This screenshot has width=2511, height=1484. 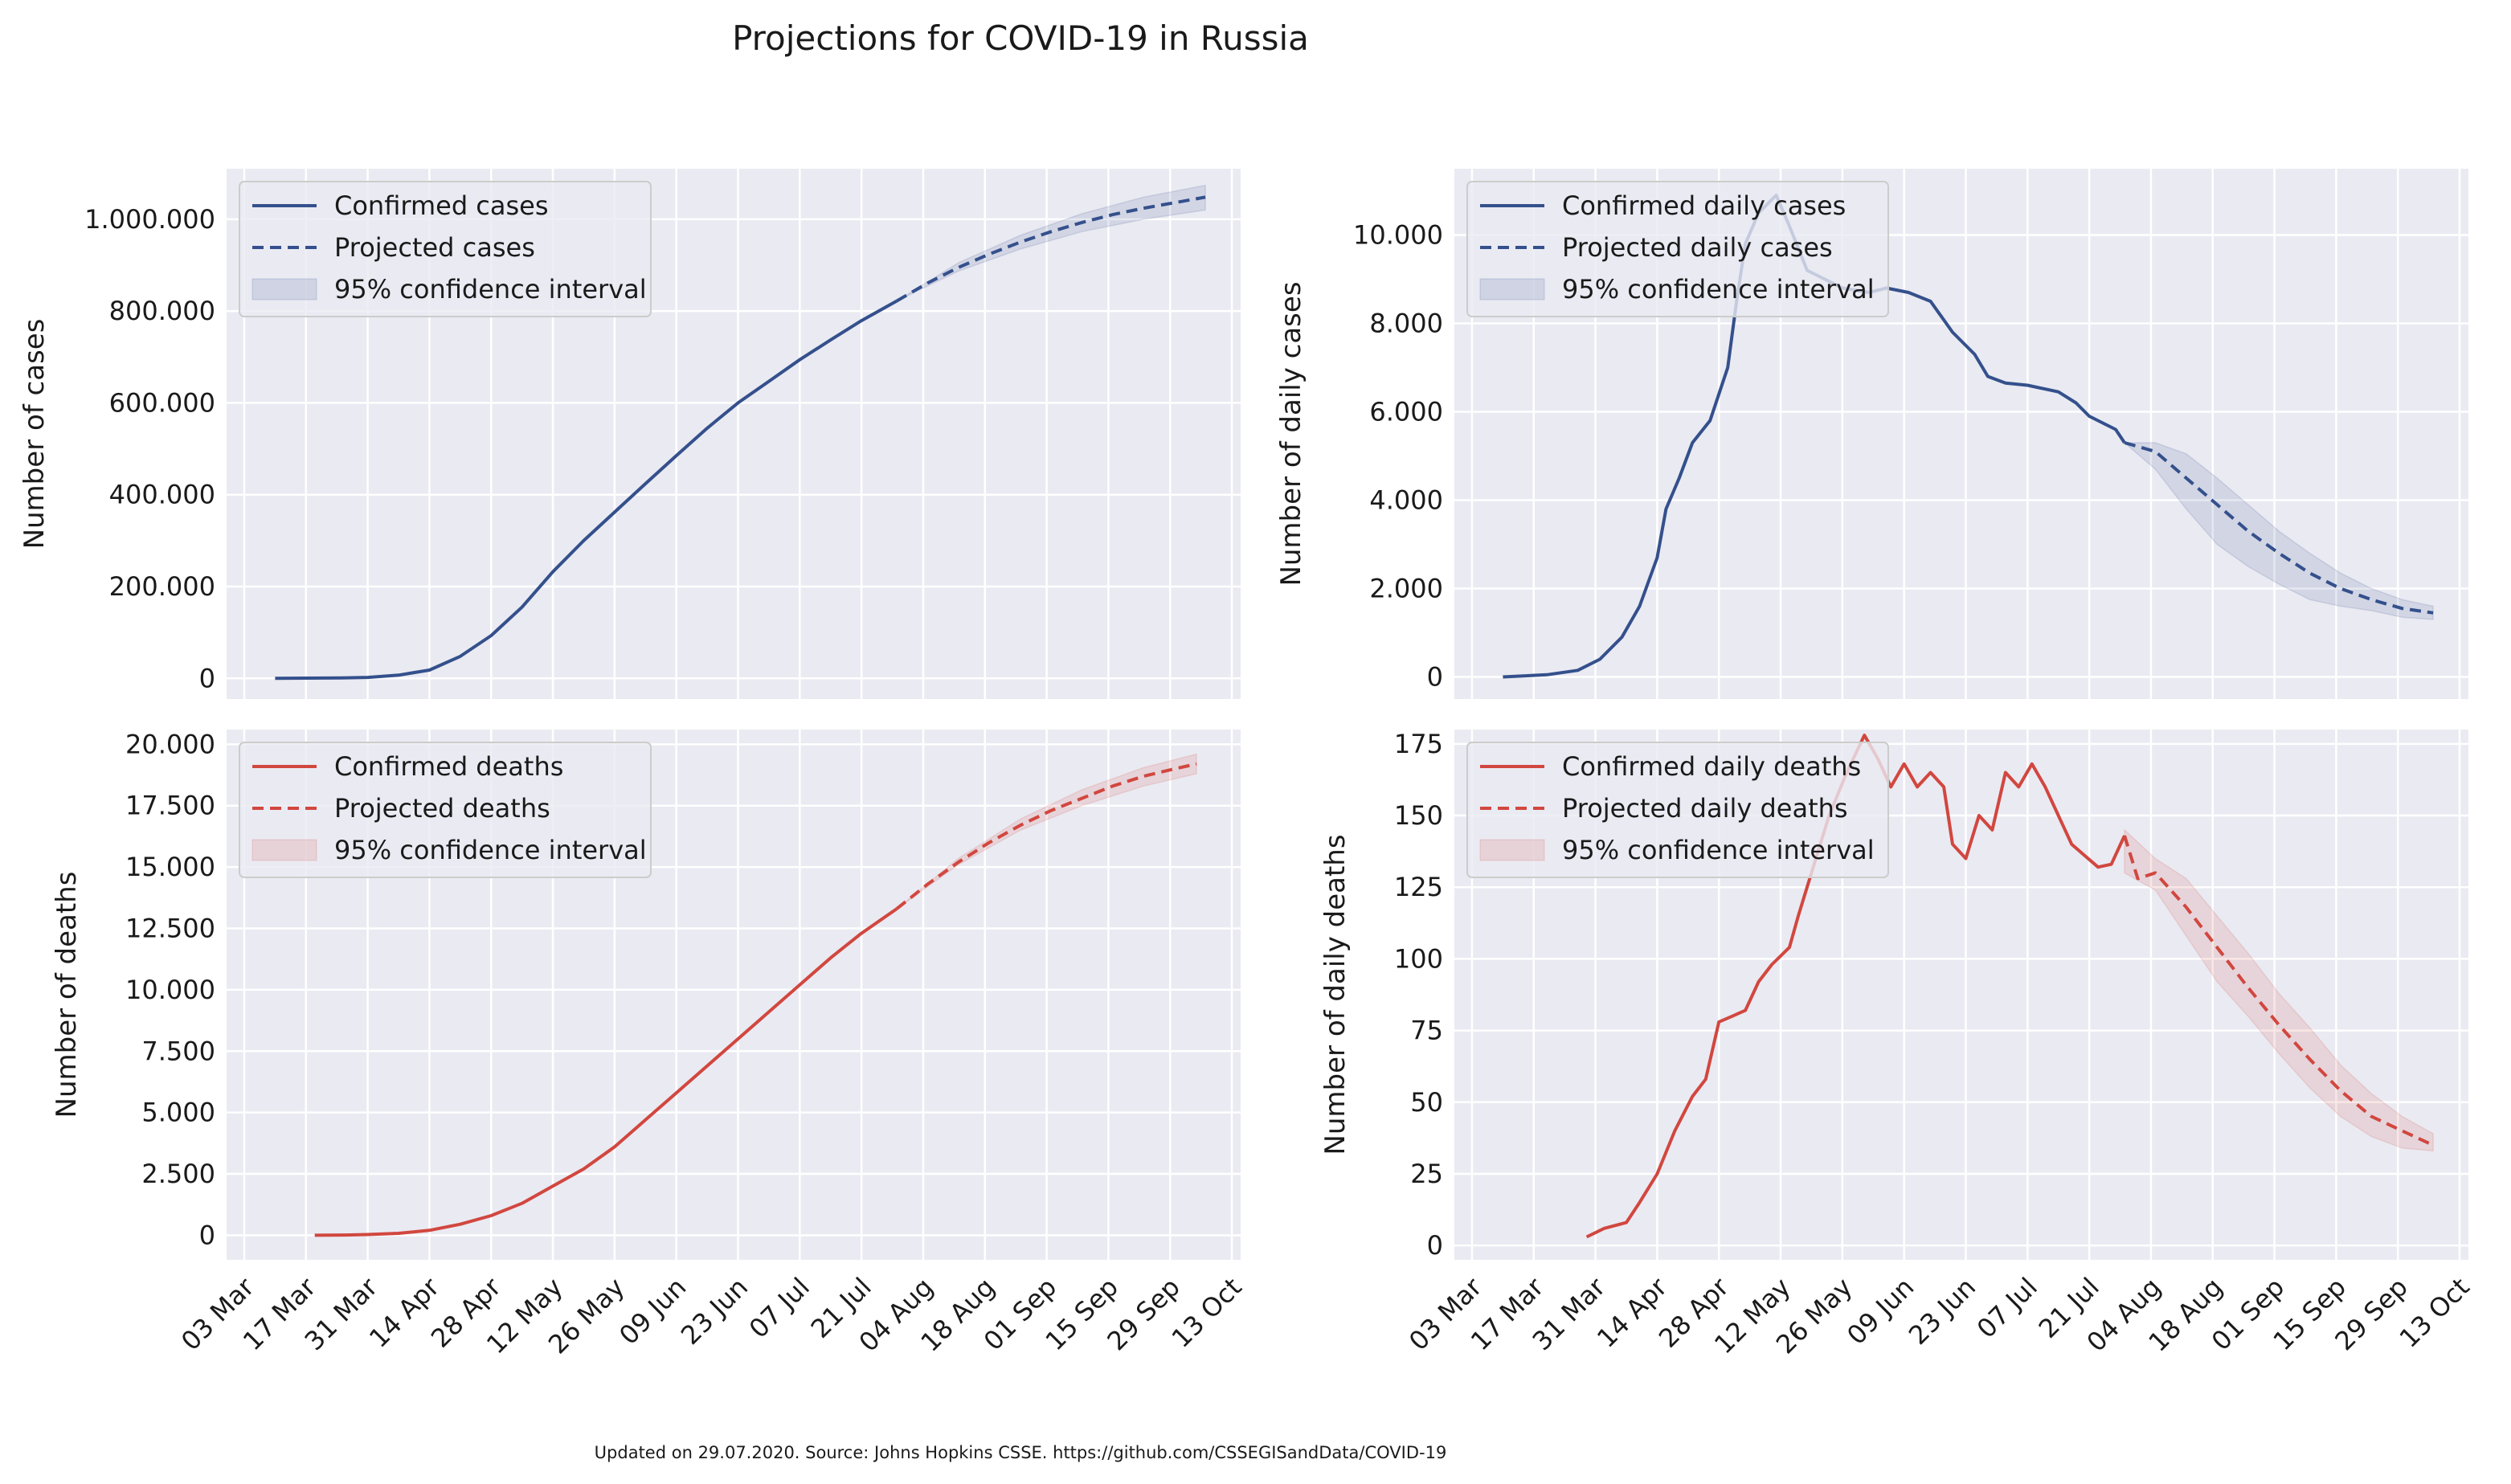 What do you see at coordinates (1711, 766) in the screenshot?
I see `legend-label: Confirmed daily deaths` at bounding box center [1711, 766].